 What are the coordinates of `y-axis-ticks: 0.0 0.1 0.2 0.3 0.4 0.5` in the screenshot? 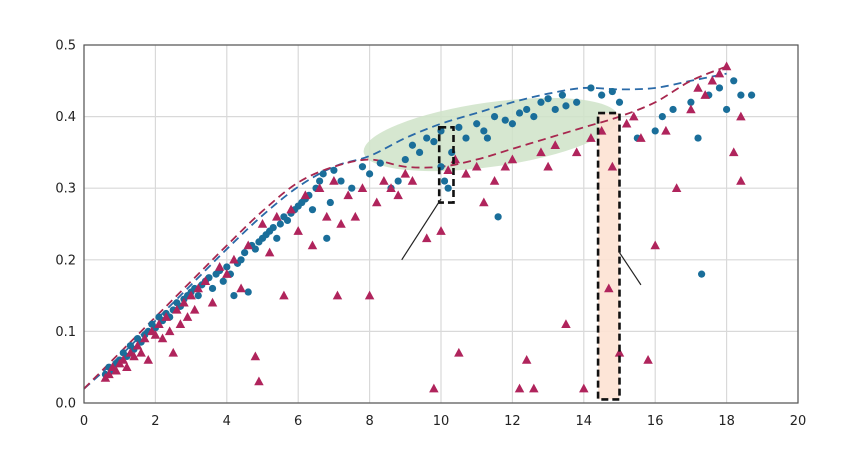 It's located at (65, 225).